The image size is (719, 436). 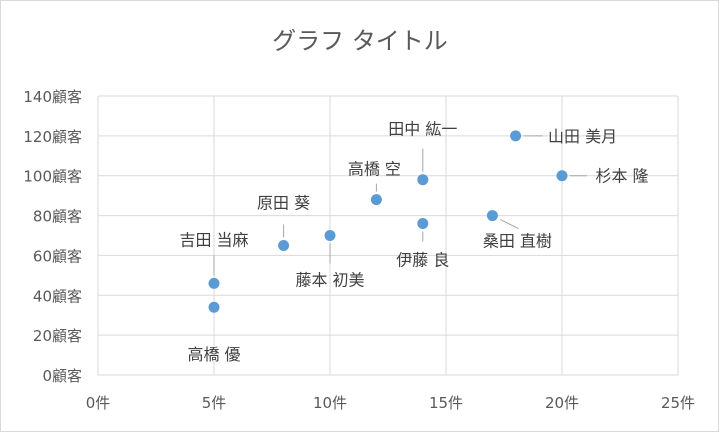 I want to click on data-label: 吉田 当麻, so click(x=213, y=239).